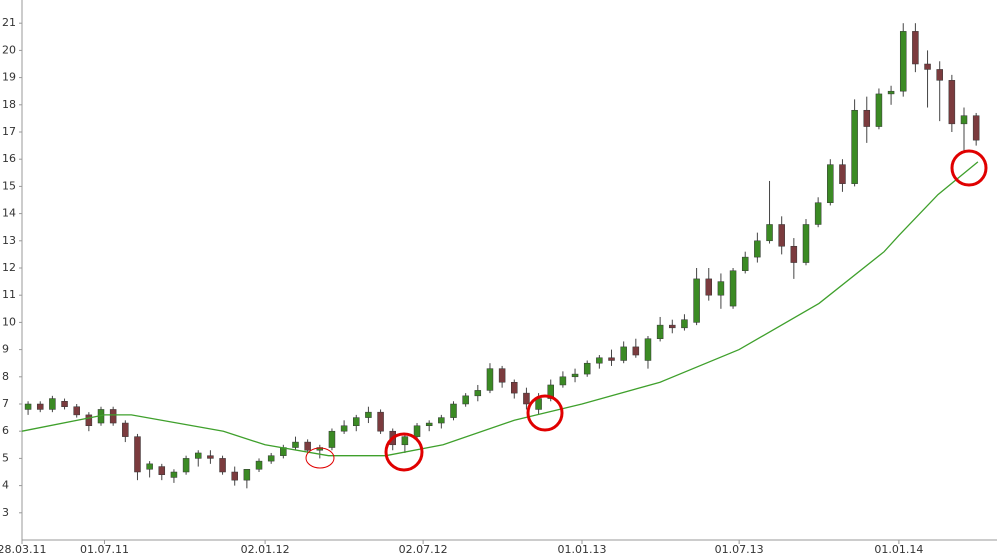 This screenshot has height=558, width=997. I want to click on x-tick-label: 01.01.13, so click(582, 549).